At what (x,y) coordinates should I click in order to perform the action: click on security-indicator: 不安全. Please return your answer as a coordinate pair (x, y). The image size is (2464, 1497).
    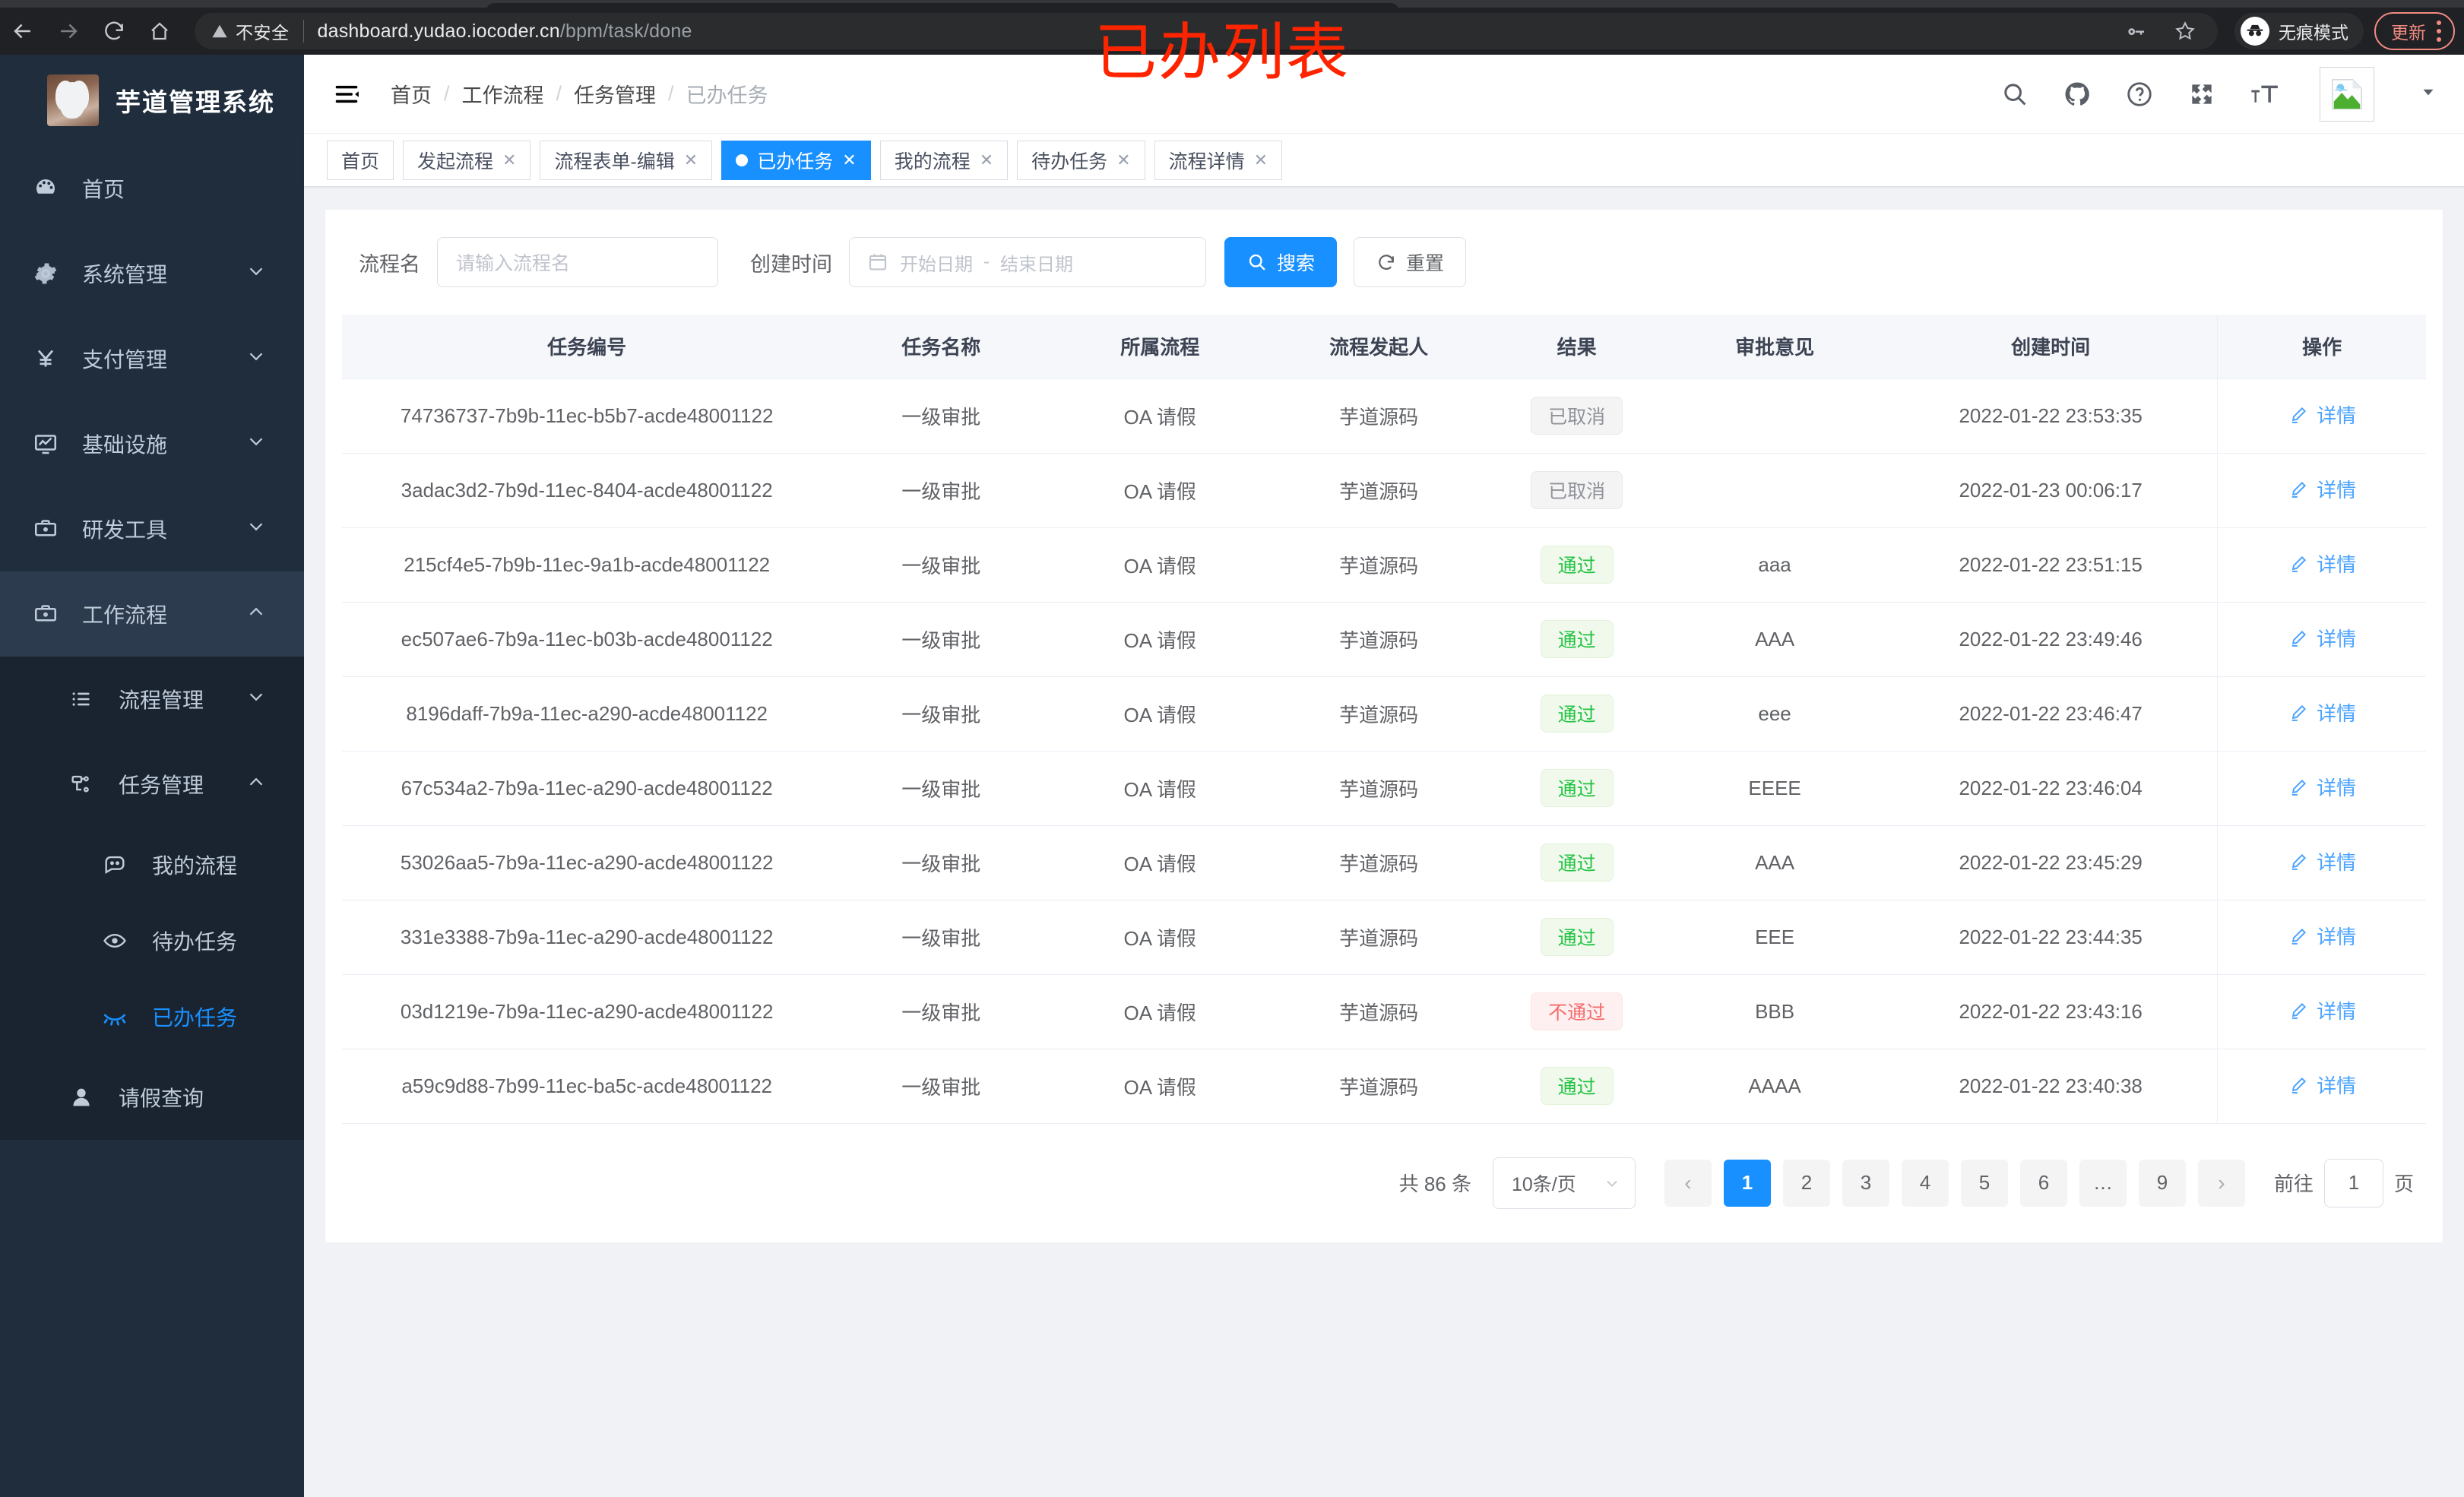
    Looking at the image, I should click on (250, 31).